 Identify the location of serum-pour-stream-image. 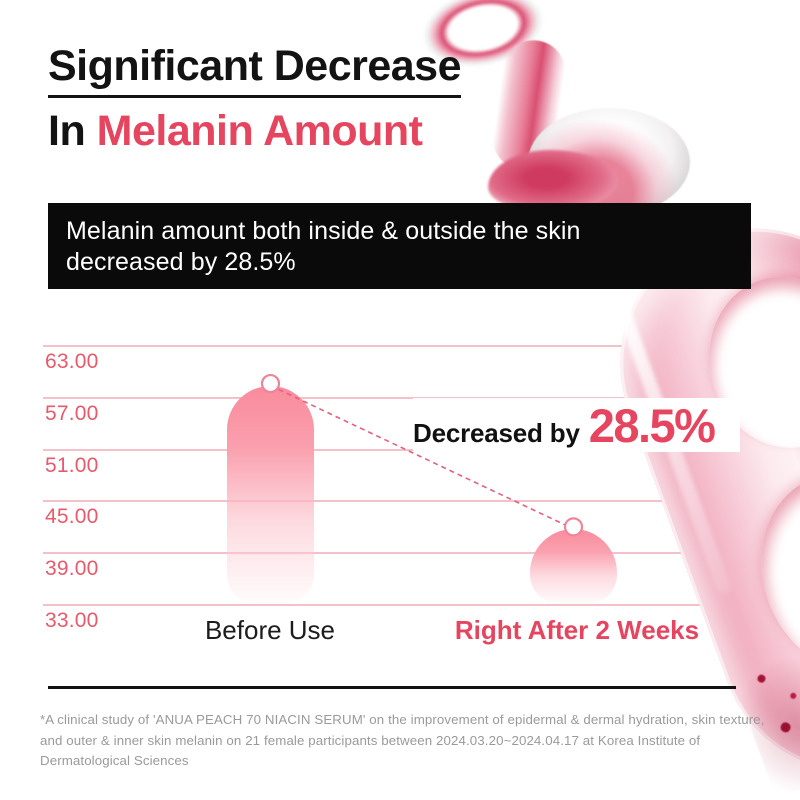
(529, 105).